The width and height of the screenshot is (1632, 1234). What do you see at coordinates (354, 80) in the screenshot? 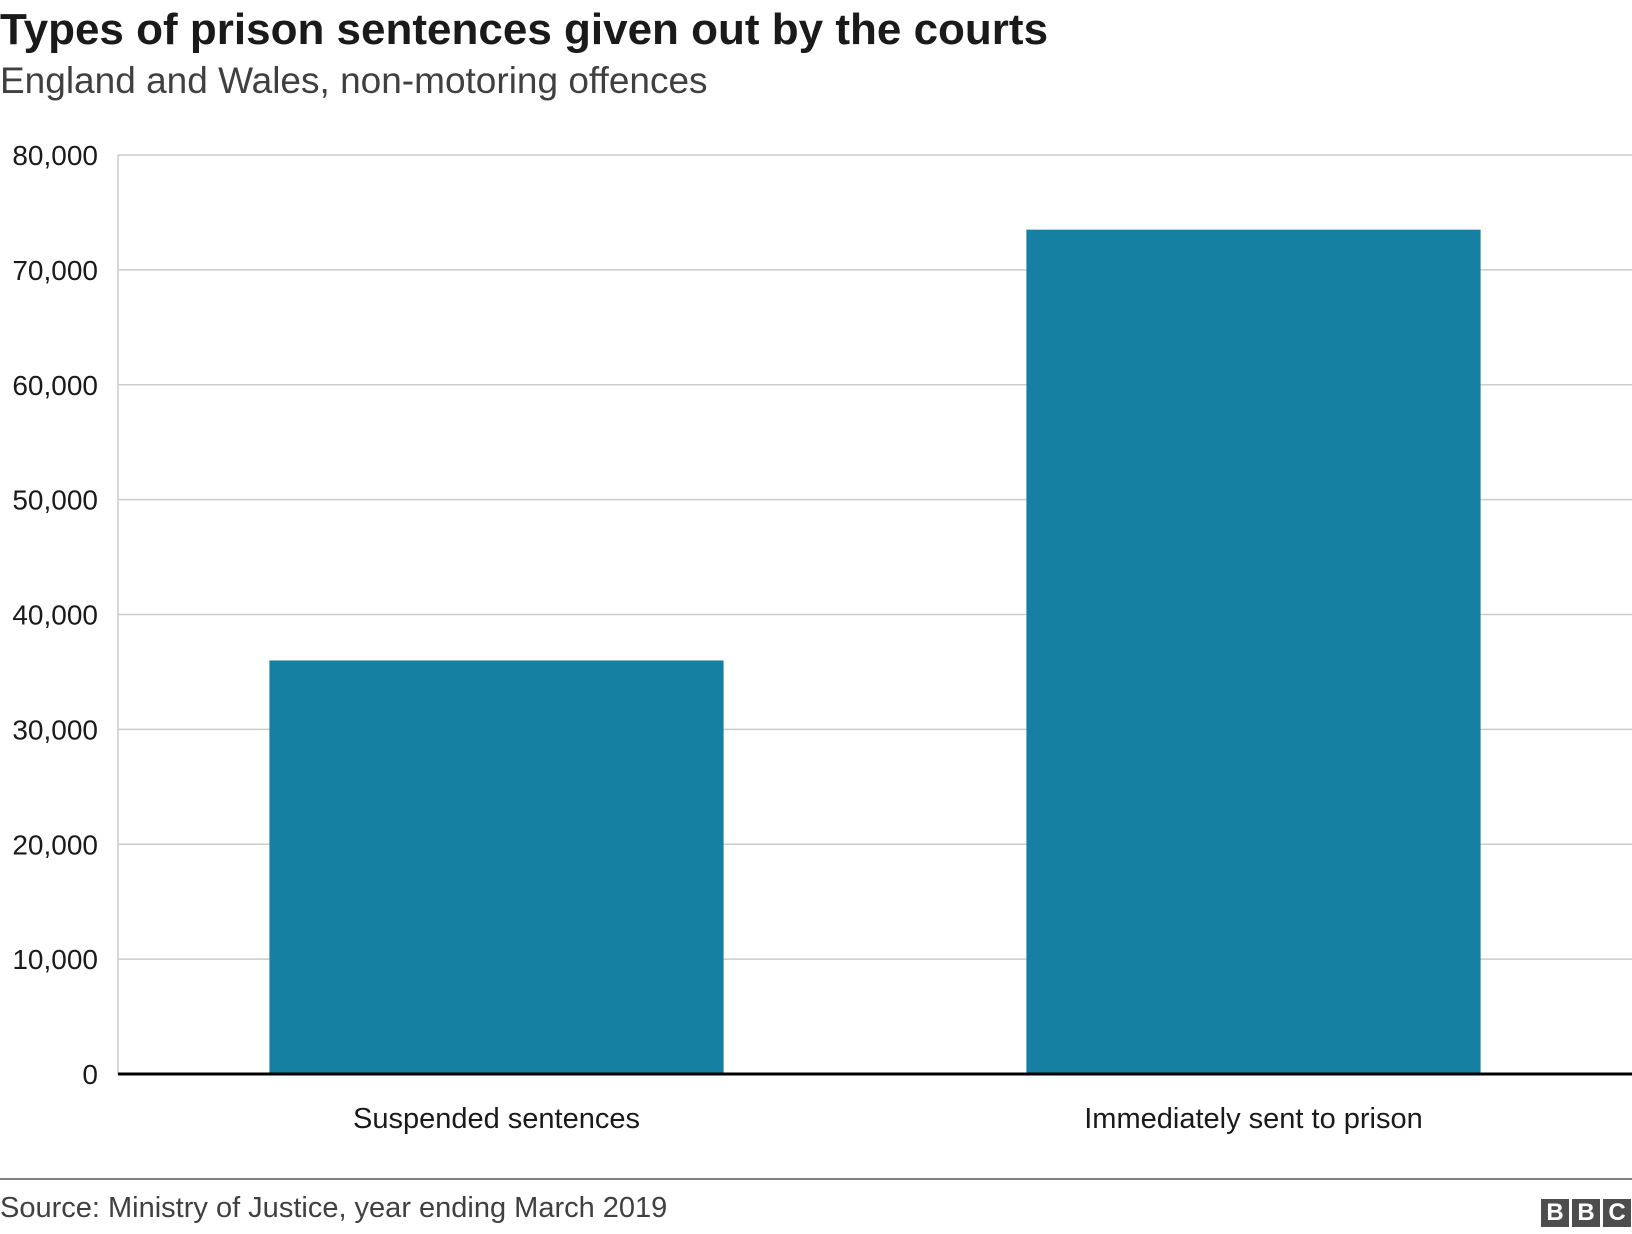
I see `chart-subtitle: England and Wales, non-motoring offences` at bounding box center [354, 80].